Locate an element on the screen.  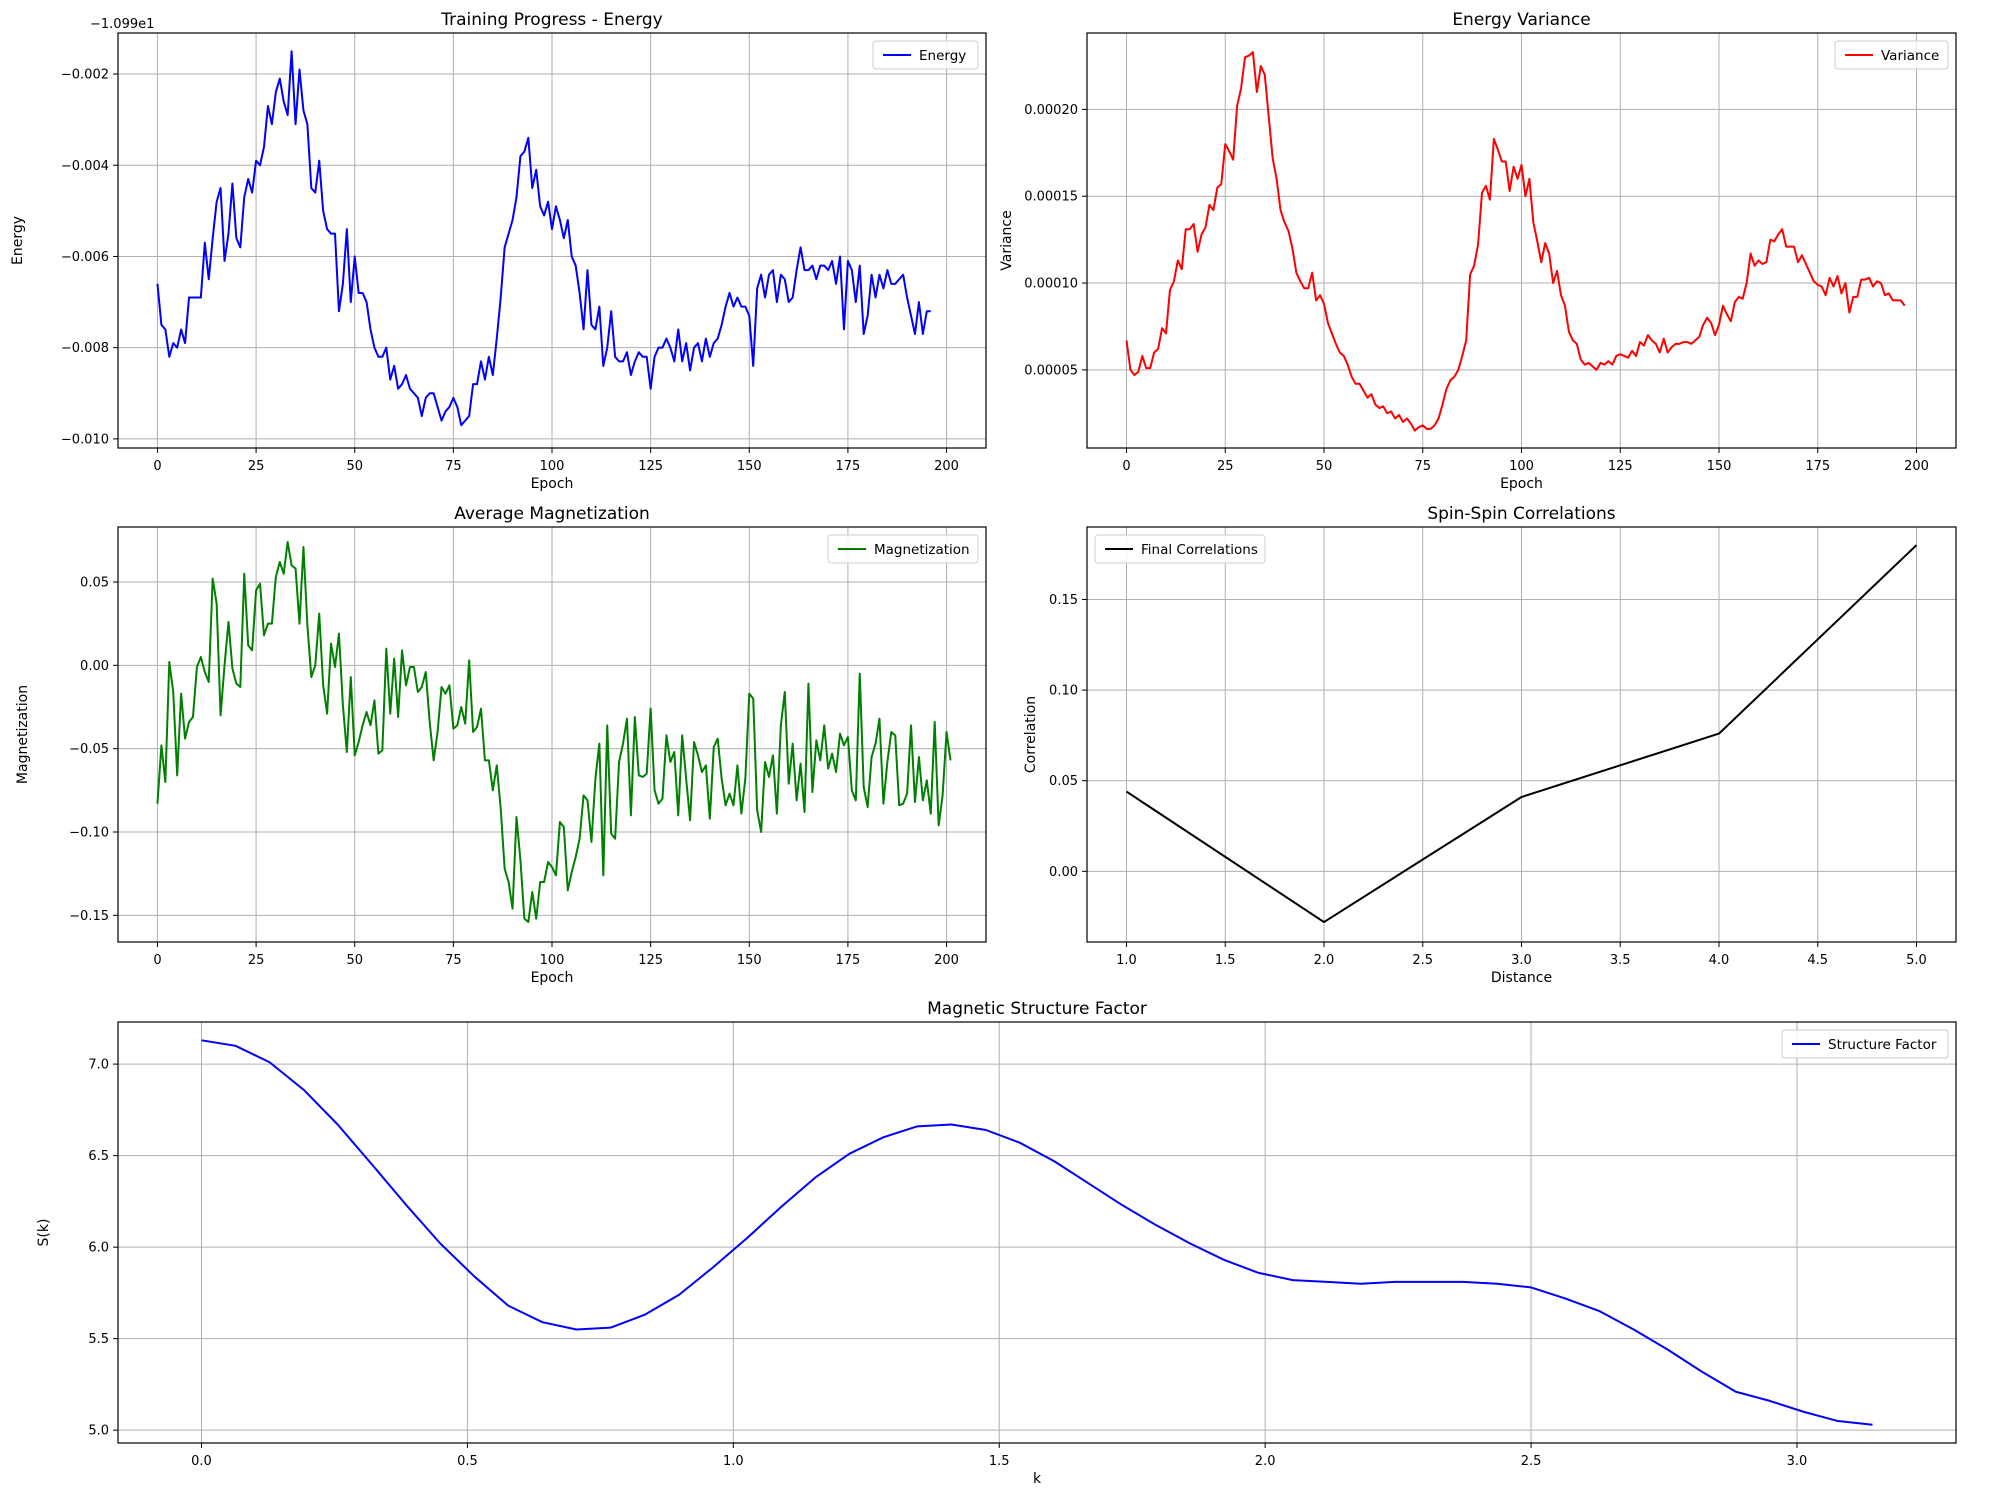
y-tick-label: 5.0 is located at coordinates (98, 1431).